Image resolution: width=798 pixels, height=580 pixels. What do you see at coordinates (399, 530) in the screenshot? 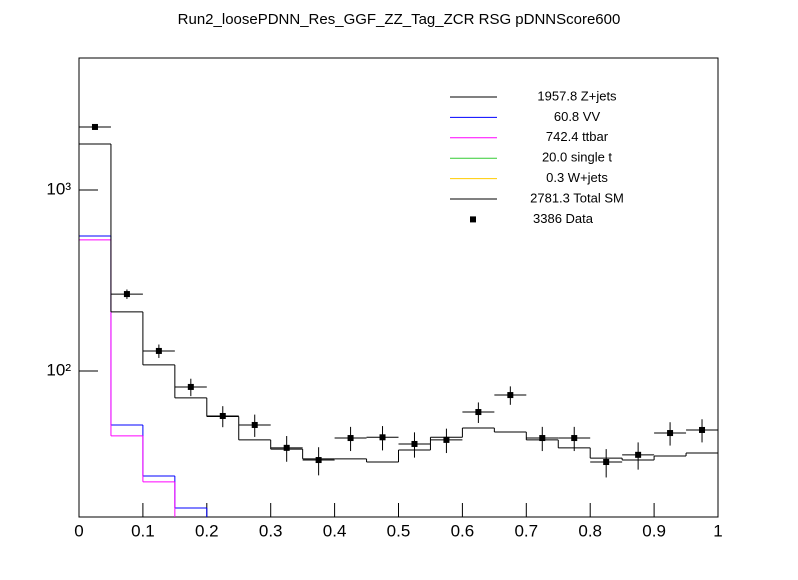
I see `x-tick-label: 0.5` at bounding box center [399, 530].